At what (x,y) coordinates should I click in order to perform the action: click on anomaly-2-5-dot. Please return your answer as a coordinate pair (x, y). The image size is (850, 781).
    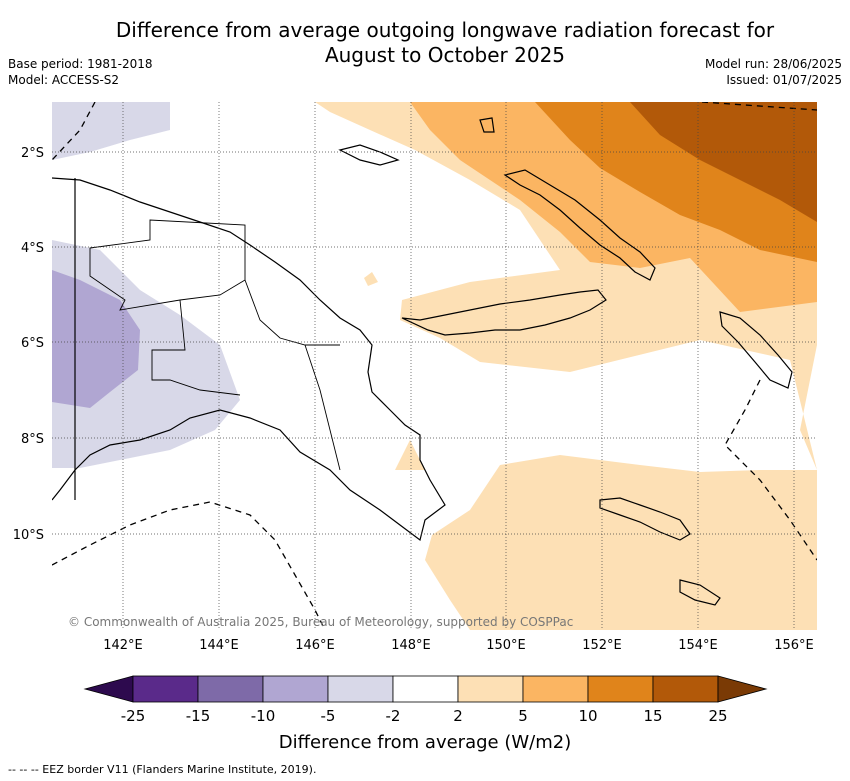
    Looking at the image, I should click on (371, 279).